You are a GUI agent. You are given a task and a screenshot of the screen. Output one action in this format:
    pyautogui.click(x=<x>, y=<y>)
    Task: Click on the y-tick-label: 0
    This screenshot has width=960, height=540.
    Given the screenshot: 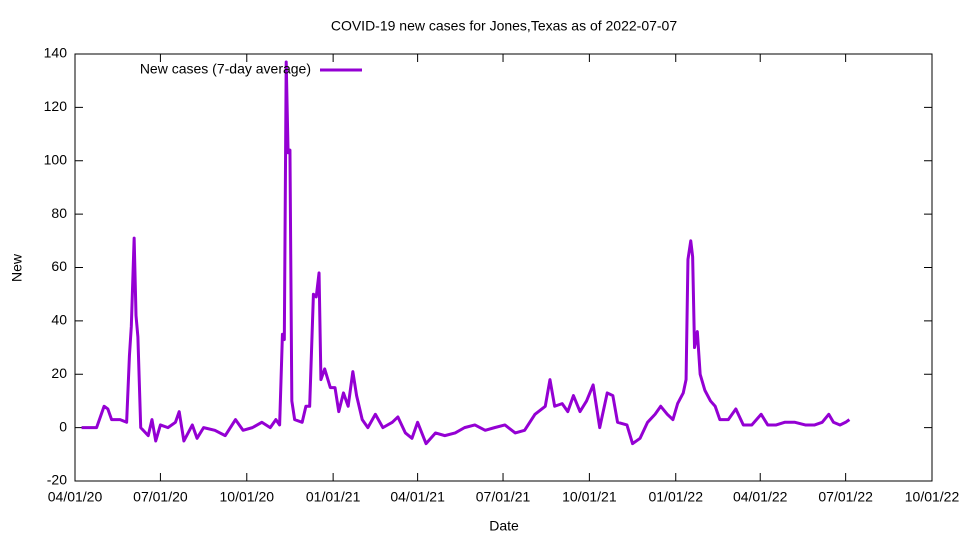 What is the action you would take?
    pyautogui.click(x=63, y=426)
    